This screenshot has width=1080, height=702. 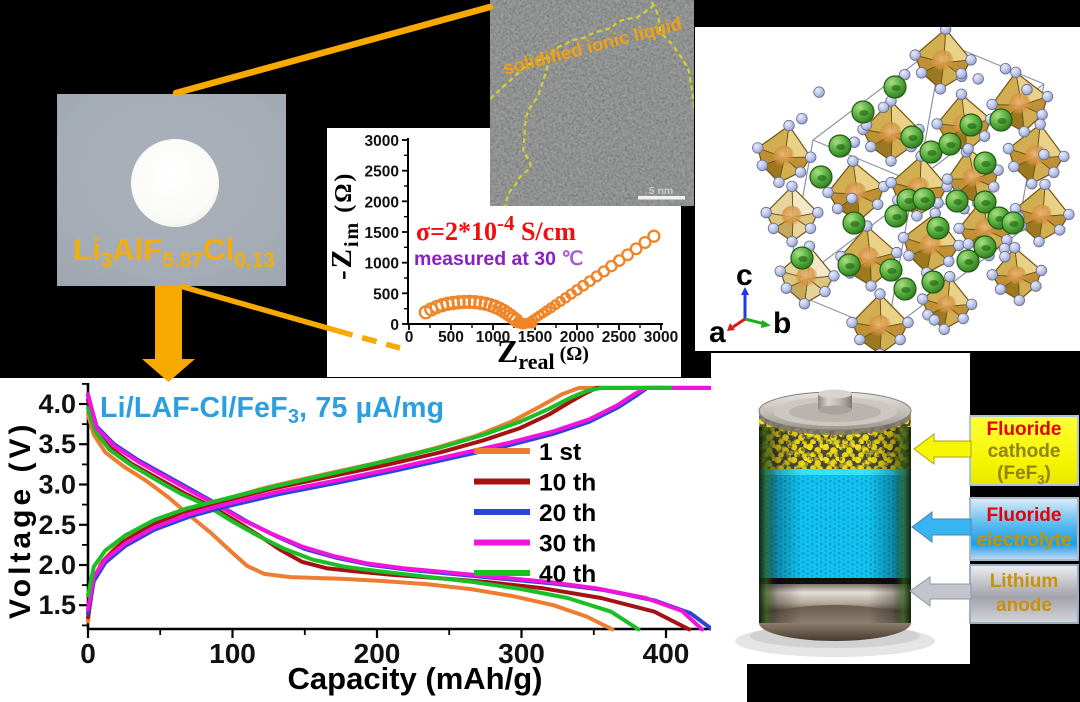 I want to click on svg-text: measured at 30 ℃, so click(x=498, y=259).